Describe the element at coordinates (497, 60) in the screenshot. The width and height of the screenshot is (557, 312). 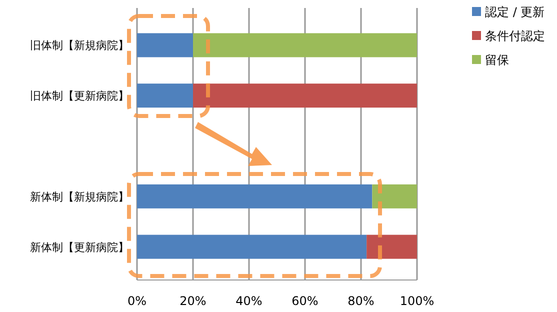
I see `legend-label: 留保` at that location.